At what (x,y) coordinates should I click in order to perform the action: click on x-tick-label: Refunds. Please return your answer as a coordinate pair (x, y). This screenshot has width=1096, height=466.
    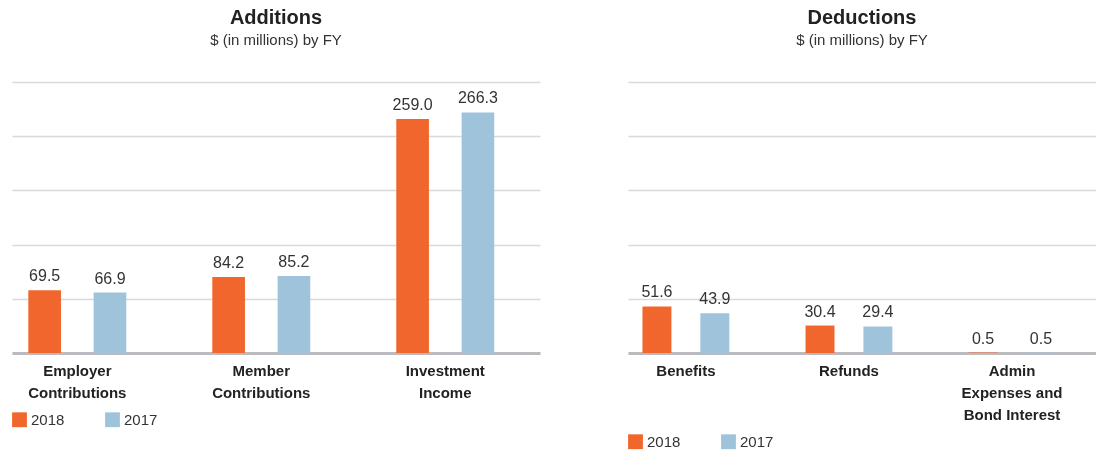
    Looking at the image, I should click on (848, 370).